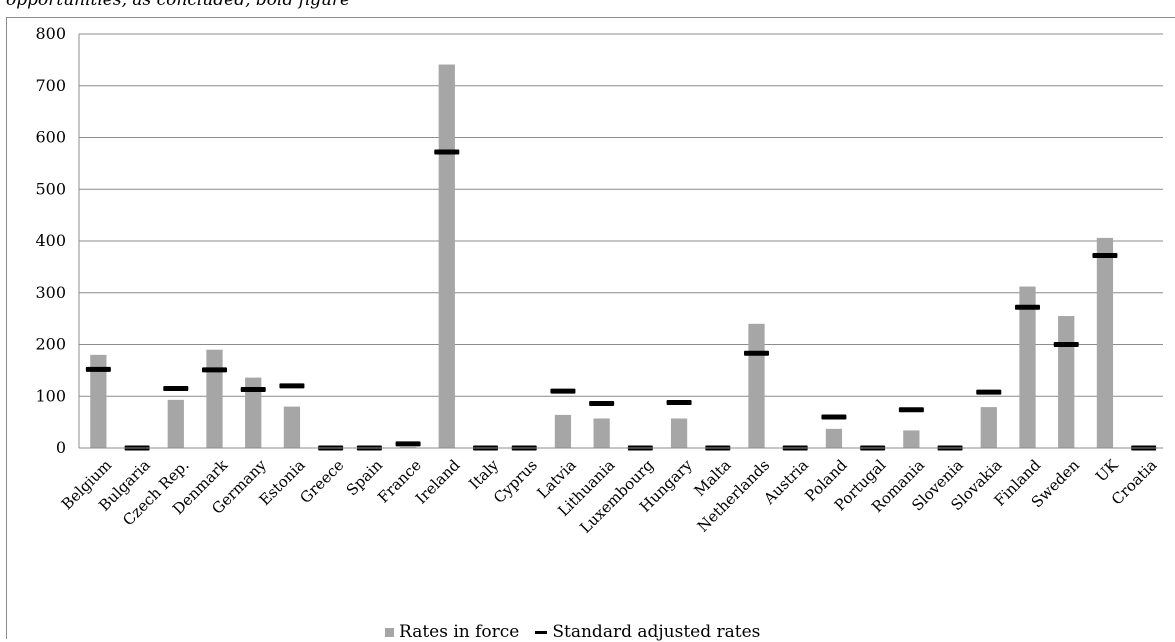  I want to click on y-tick-label: 200, so click(50, 344).